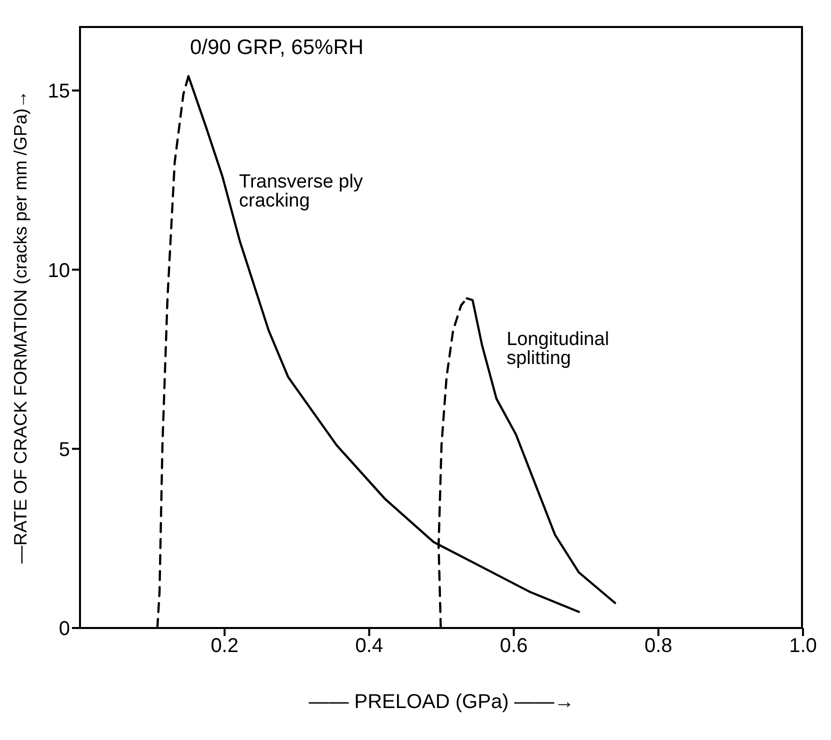 Image resolution: width=831 pixels, height=740 pixels. Describe the element at coordinates (277, 48) in the screenshot. I see `text: 0/90 GRP, 65%RH` at that location.